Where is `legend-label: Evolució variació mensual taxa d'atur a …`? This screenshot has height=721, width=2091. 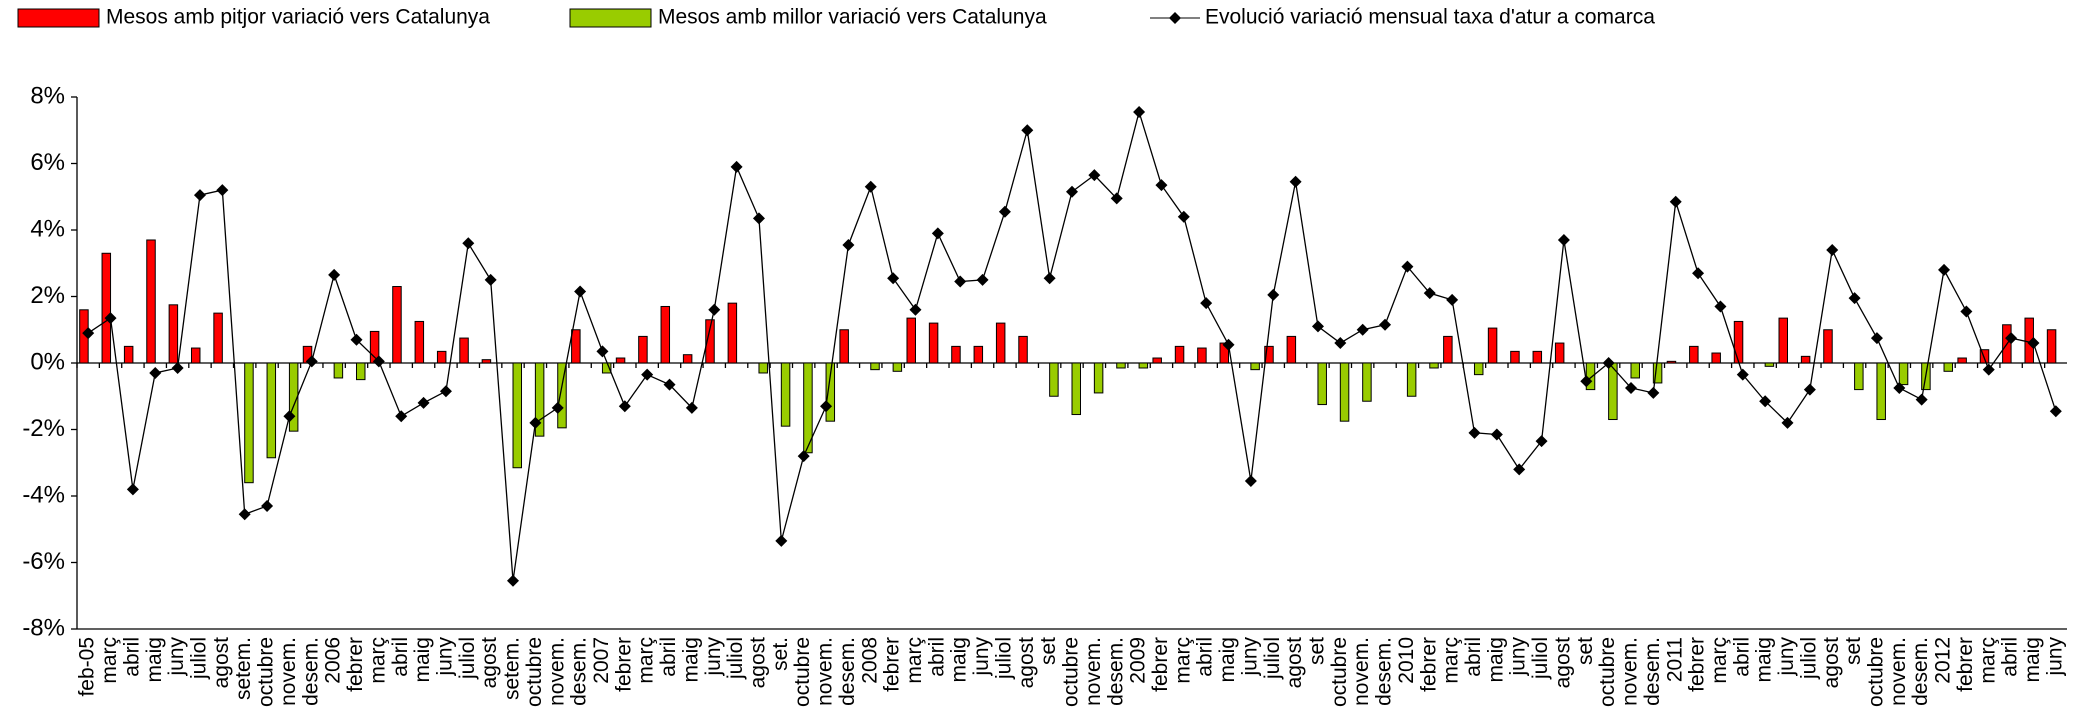
legend-label: Evolució variació mensual taxa d'atur a … is located at coordinates (1430, 17).